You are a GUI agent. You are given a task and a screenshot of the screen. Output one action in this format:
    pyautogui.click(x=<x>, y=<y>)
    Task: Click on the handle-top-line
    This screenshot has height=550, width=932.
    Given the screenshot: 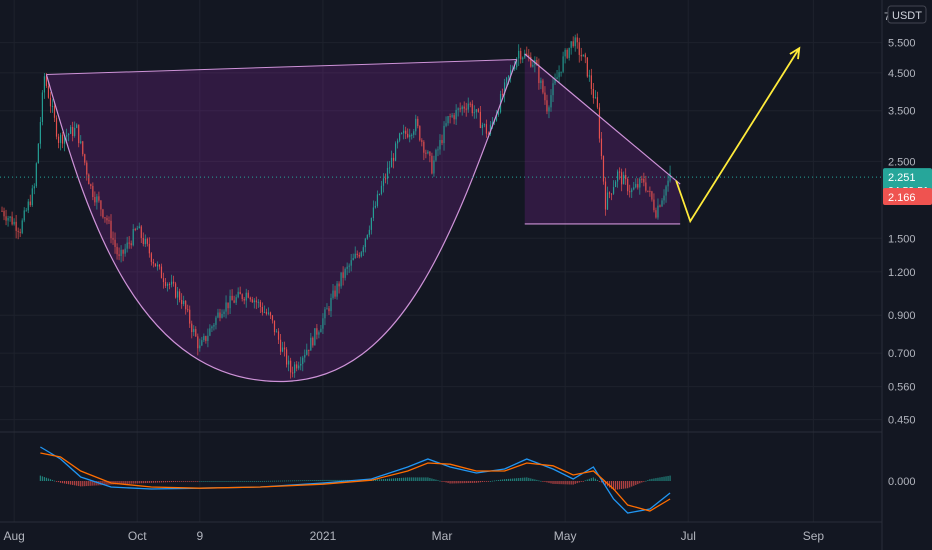 What is the action you would take?
    pyautogui.click(x=602, y=119)
    